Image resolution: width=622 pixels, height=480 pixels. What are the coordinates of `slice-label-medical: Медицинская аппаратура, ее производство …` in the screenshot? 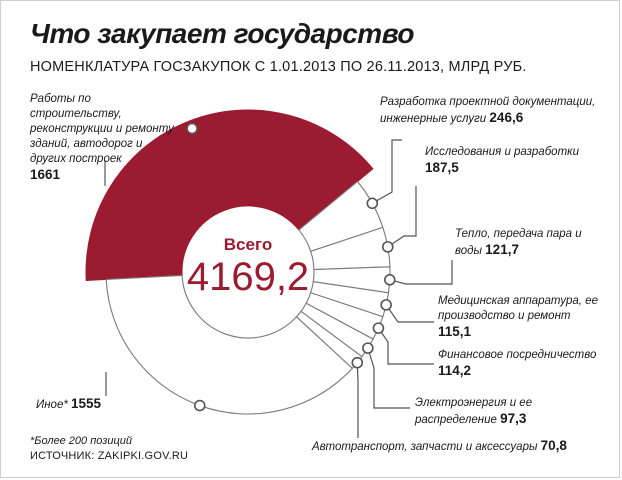 It's located at (523, 317).